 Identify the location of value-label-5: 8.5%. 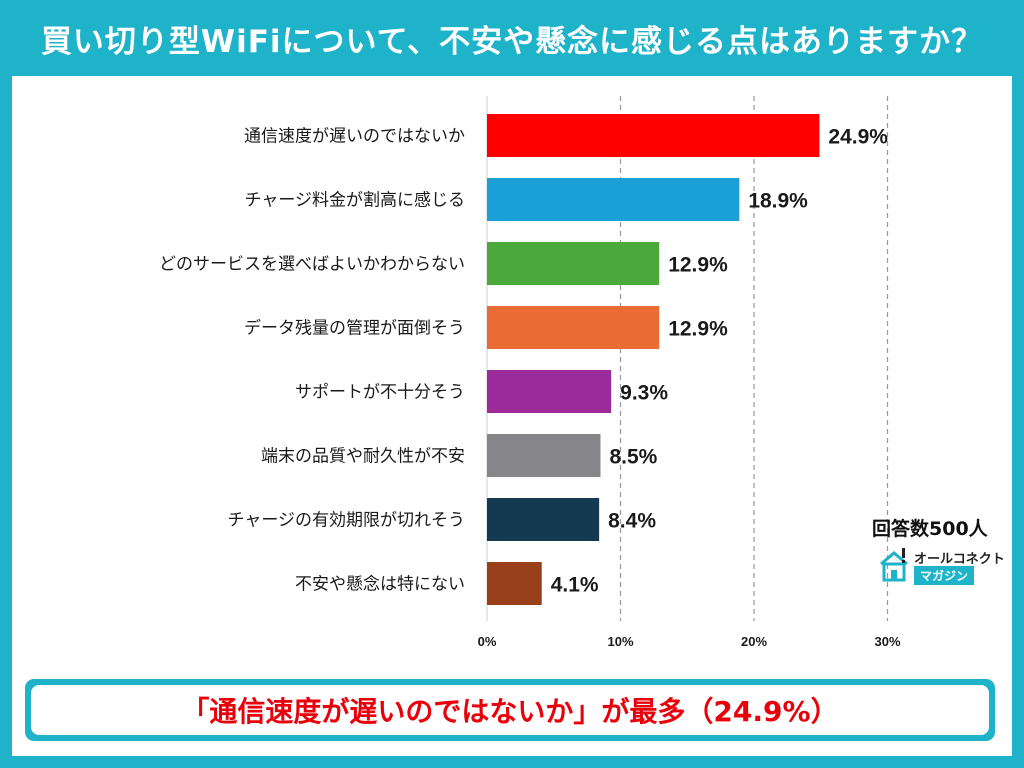
(633, 457).